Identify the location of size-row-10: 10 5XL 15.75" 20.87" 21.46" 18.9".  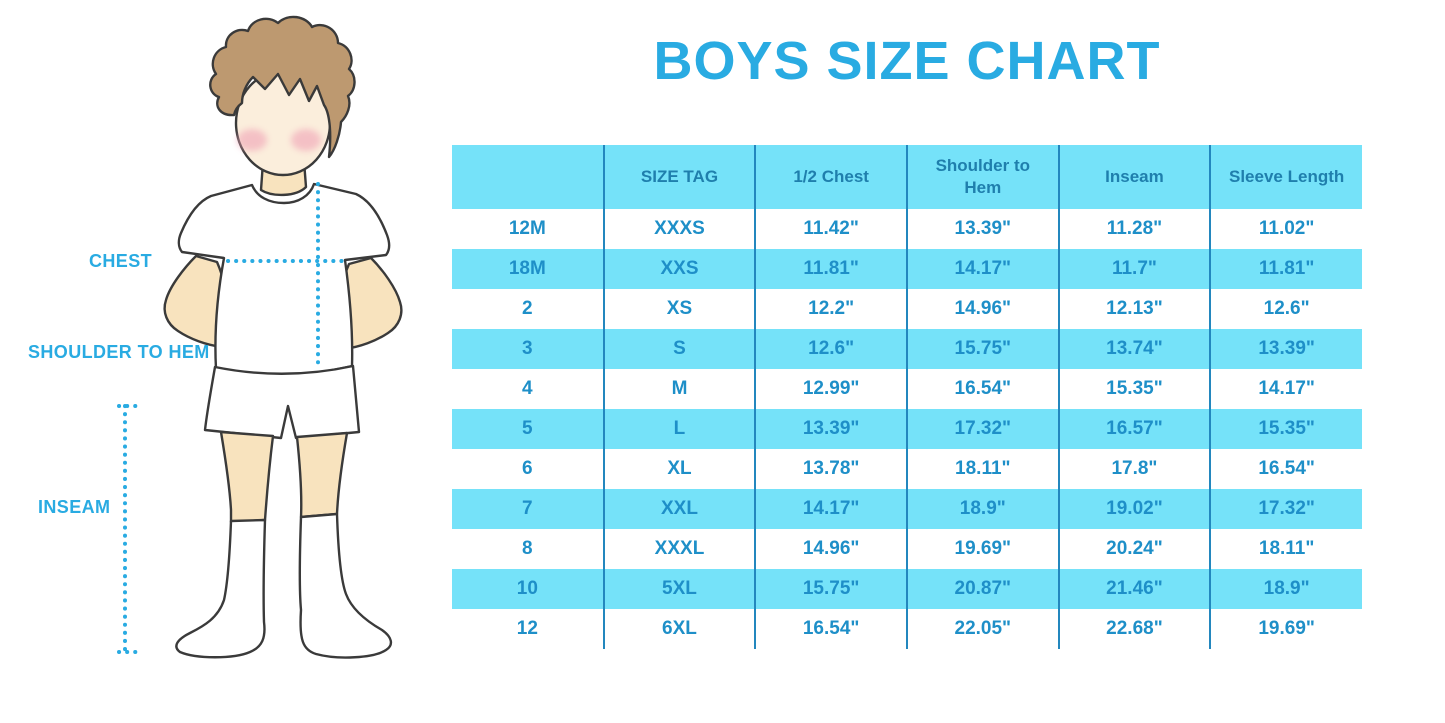
(907, 589).